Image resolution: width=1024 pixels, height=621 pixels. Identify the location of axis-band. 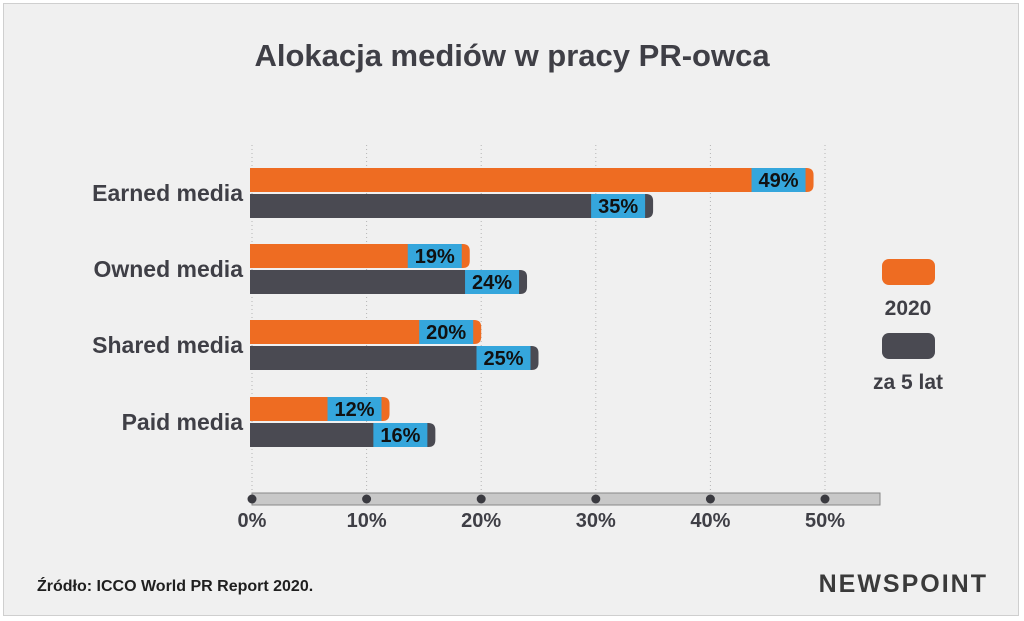
(566, 499).